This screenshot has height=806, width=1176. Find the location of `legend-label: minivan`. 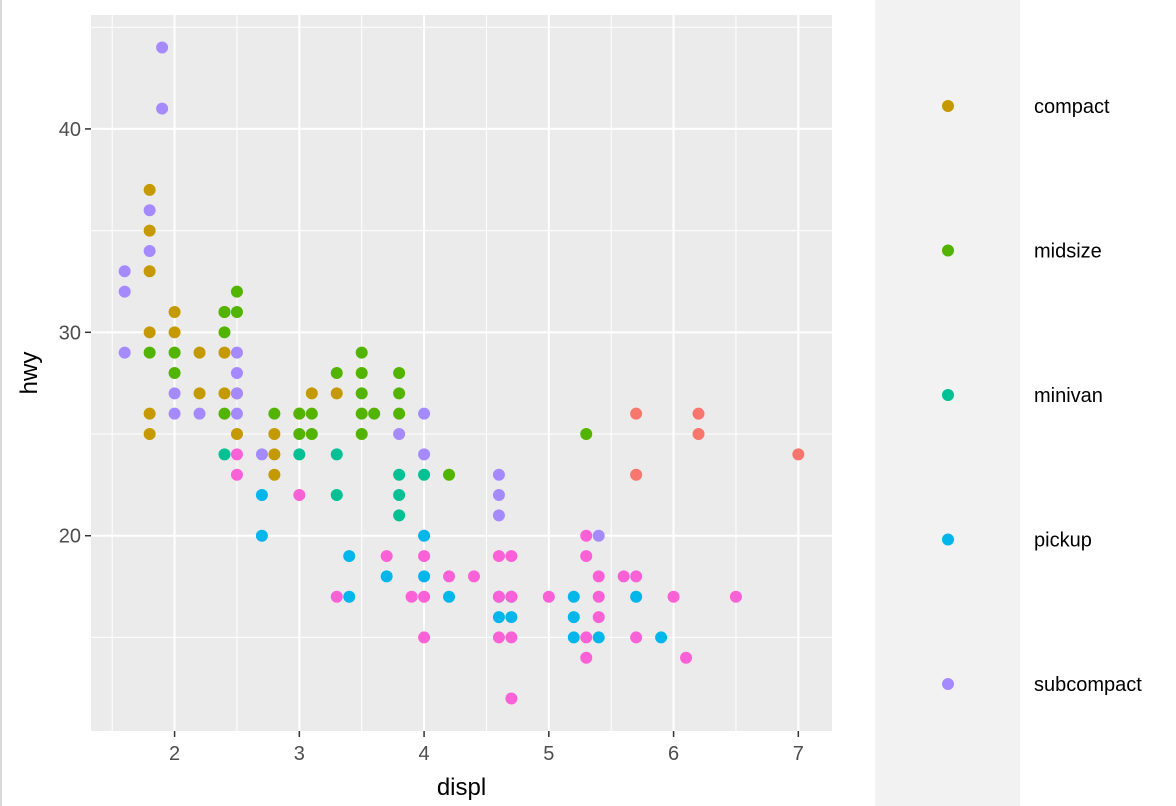

legend-label: minivan is located at coordinates (1068, 396).